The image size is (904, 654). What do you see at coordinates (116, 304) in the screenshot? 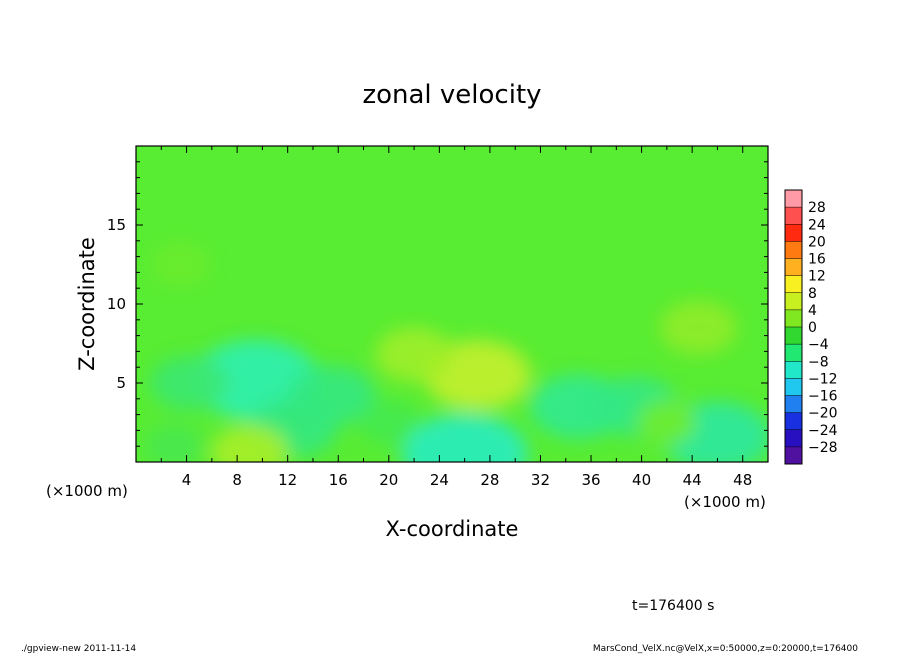
I see `y-tick-label: 10` at bounding box center [116, 304].